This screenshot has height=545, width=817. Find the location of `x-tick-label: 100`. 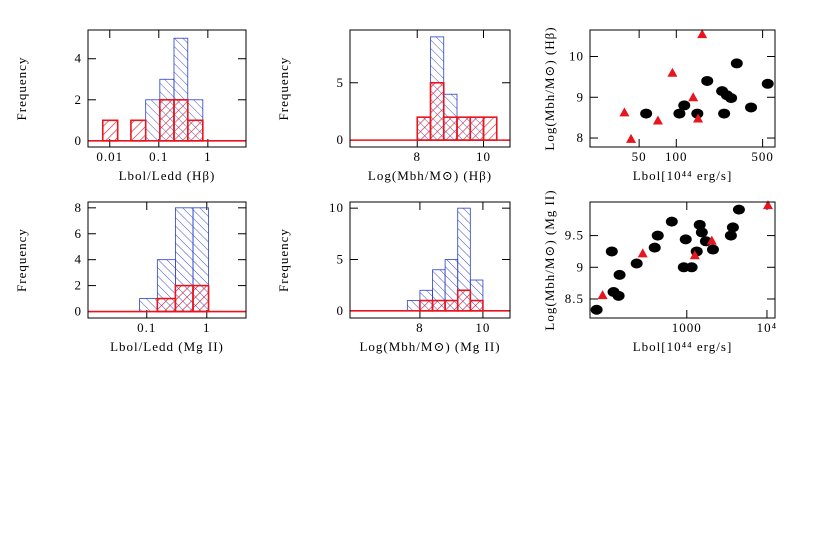

x-tick-label: 100 is located at coordinates (676, 156).